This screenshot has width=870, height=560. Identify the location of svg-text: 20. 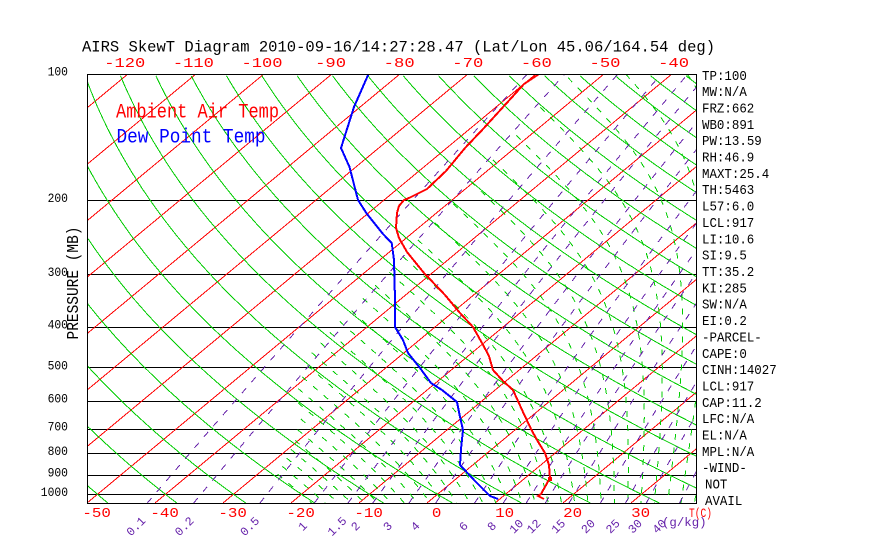
(572, 514).